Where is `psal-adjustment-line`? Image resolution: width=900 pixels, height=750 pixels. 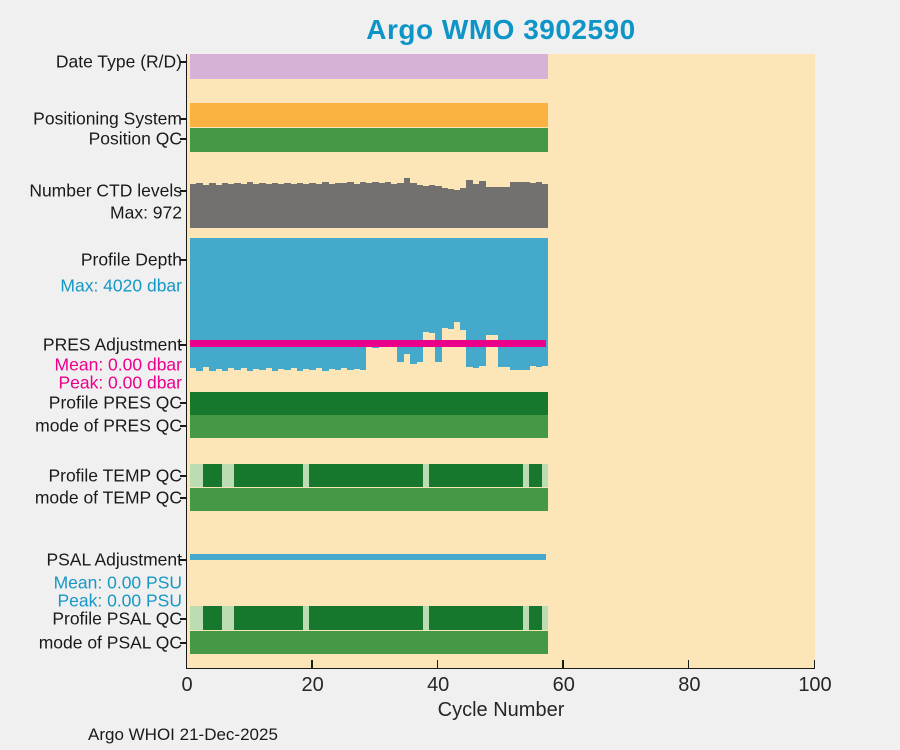
psal-adjustment-line is located at coordinates (368, 556).